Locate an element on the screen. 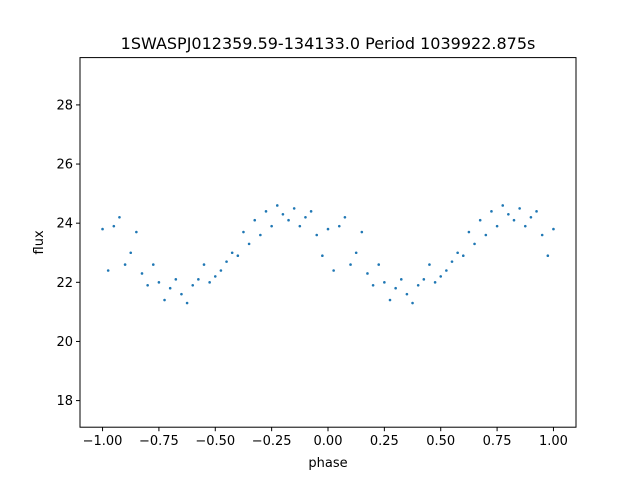  x-axis-label: phase is located at coordinates (327, 463).